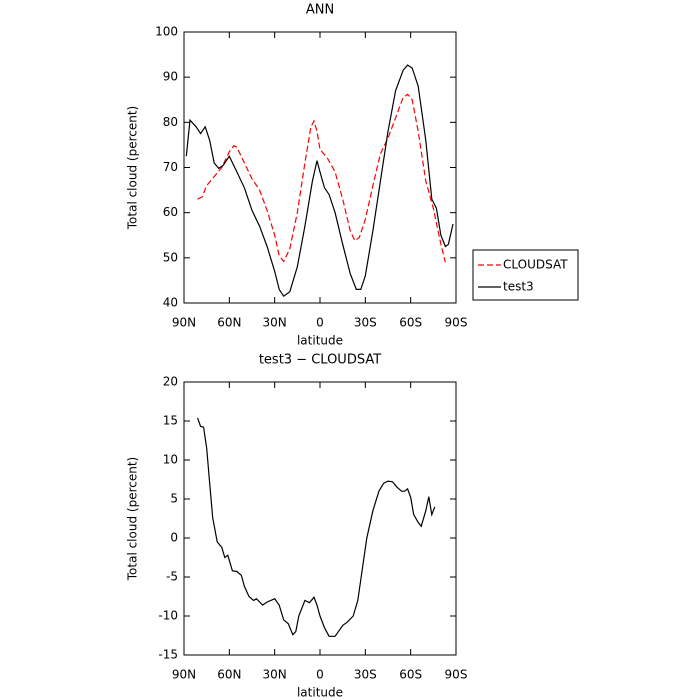 The height and width of the screenshot is (700, 700). I want to click on y-tick-label: 40, so click(170, 303).